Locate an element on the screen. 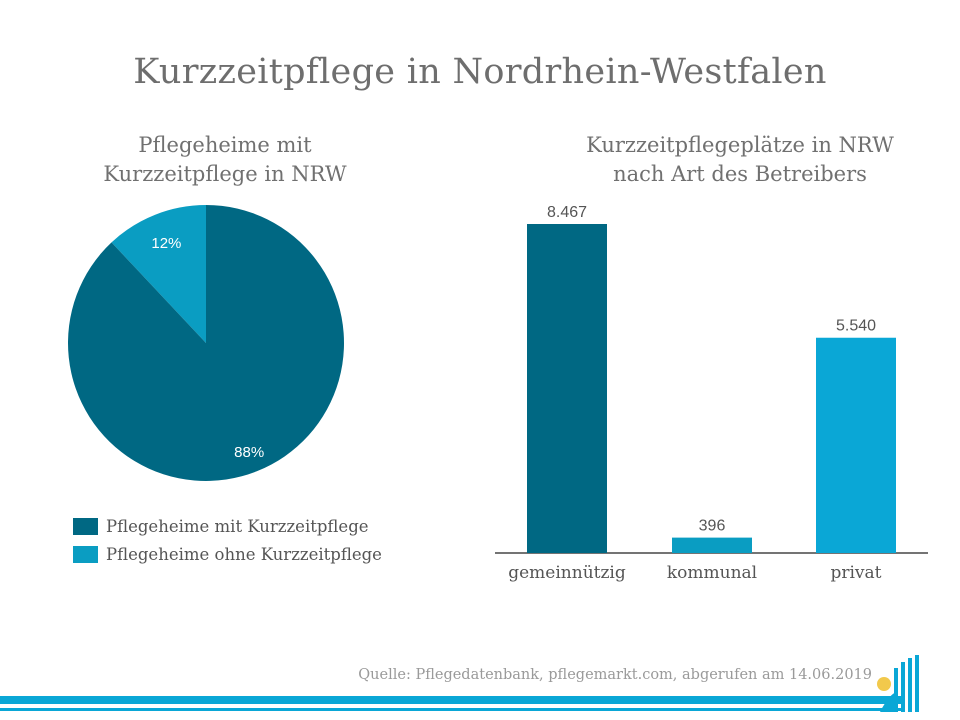  bar-gemeinnützig is located at coordinates (567, 388).